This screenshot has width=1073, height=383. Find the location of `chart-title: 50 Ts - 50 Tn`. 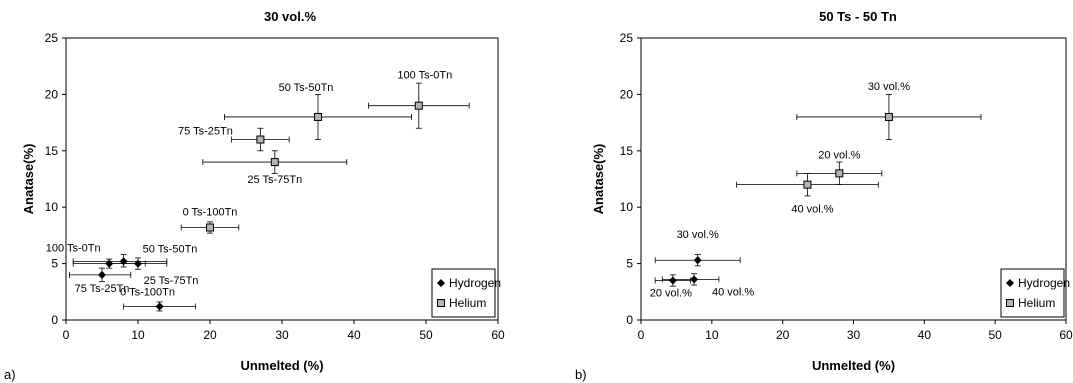

chart-title: 50 Ts - 50 Tn is located at coordinates (858, 16).